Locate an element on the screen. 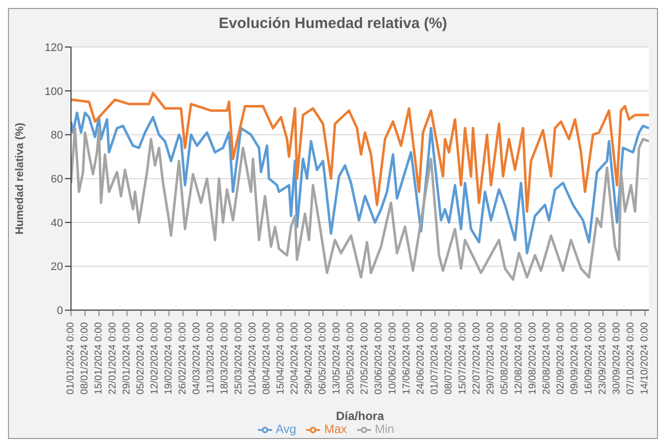  x-tick-label: 01/04/2024 0:00 is located at coordinates (253, 358).